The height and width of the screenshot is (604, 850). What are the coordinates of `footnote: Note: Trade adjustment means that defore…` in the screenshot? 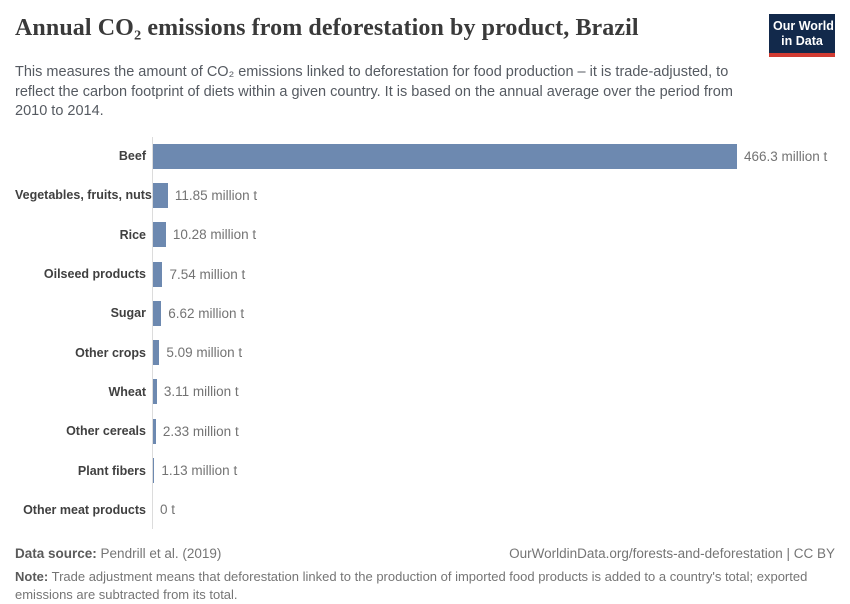 It's located at (421, 586).